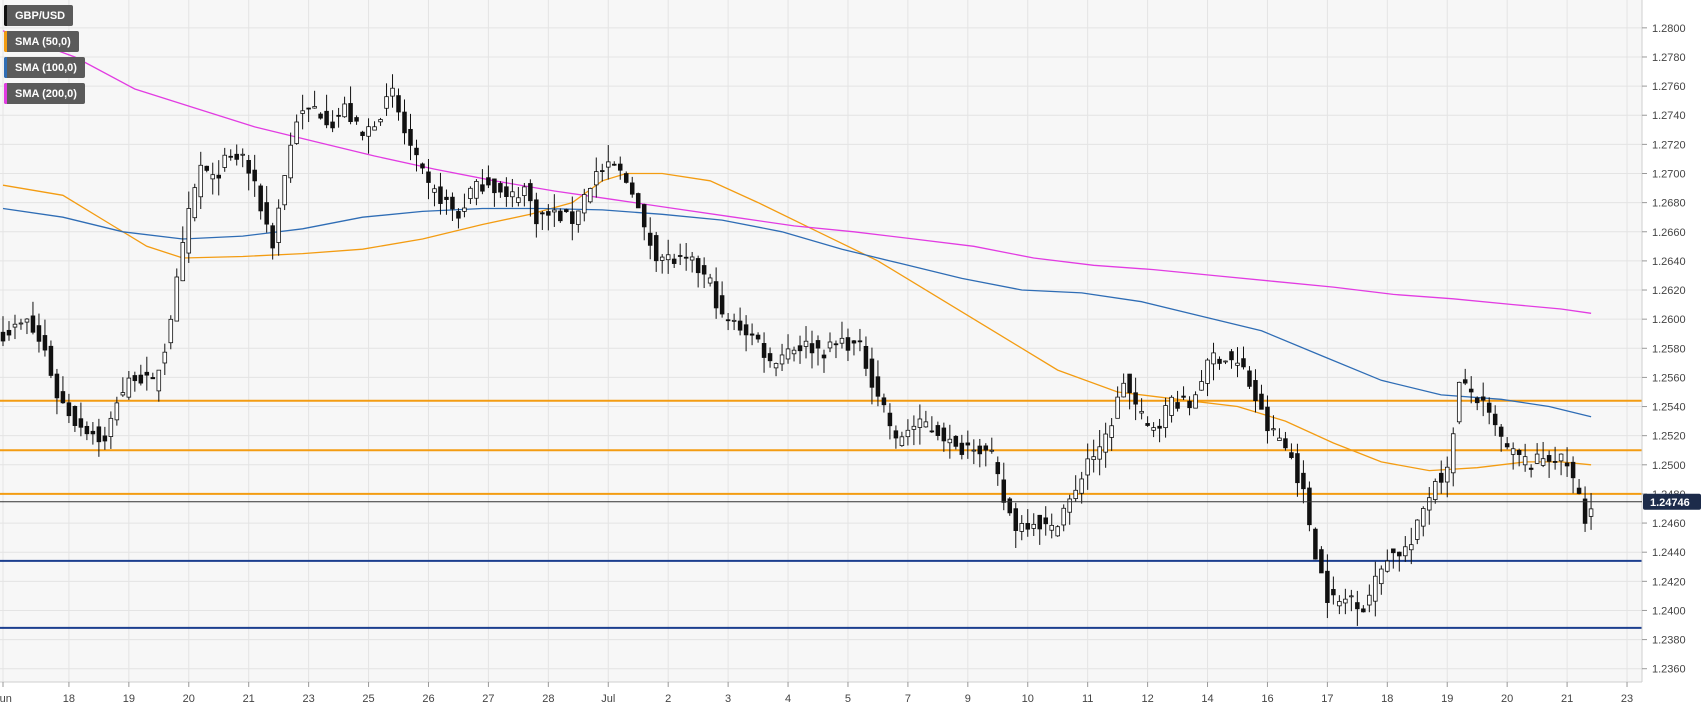 The width and height of the screenshot is (1707, 717). I want to click on legend-item-gbpusd: GBP/USD, so click(39, 15).